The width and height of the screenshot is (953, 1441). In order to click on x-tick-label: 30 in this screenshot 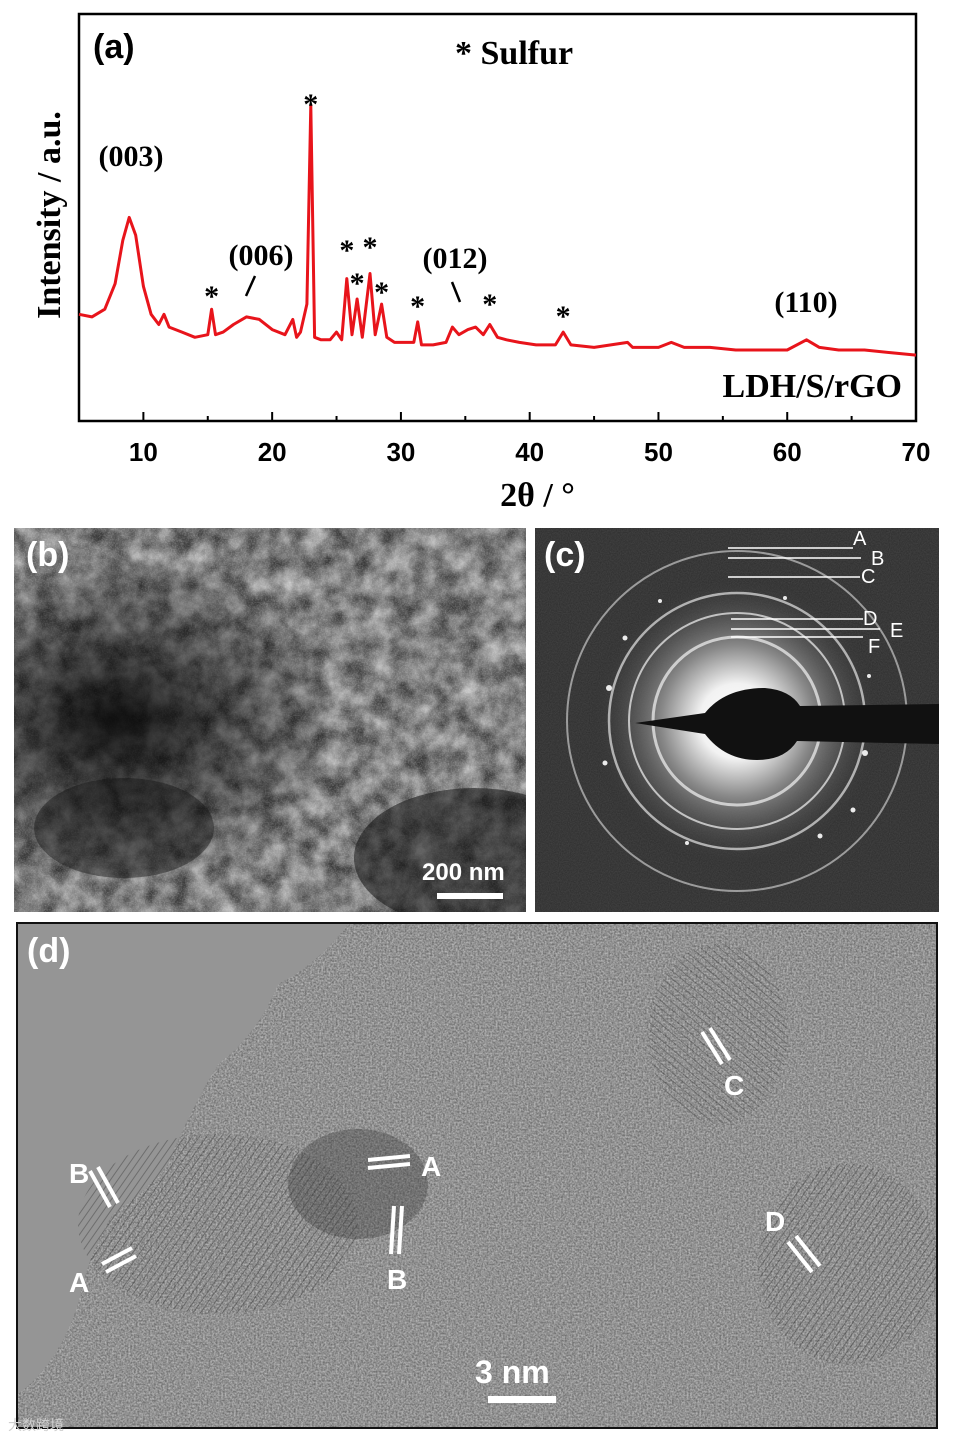, I will do `click(400, 452)`.